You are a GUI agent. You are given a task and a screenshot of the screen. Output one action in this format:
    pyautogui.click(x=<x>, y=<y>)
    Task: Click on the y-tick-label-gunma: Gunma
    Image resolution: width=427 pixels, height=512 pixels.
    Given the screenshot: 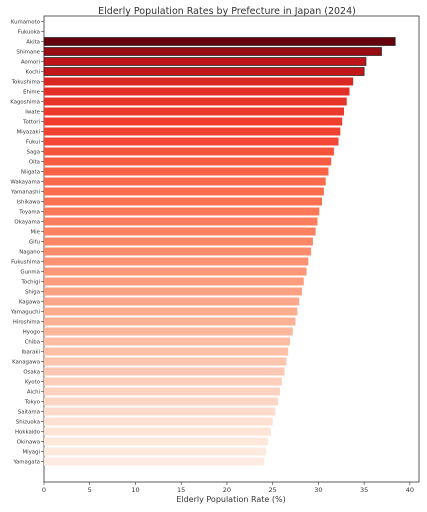 What is the action you would take?
    pyautogui.click(x=30, y=273)
    